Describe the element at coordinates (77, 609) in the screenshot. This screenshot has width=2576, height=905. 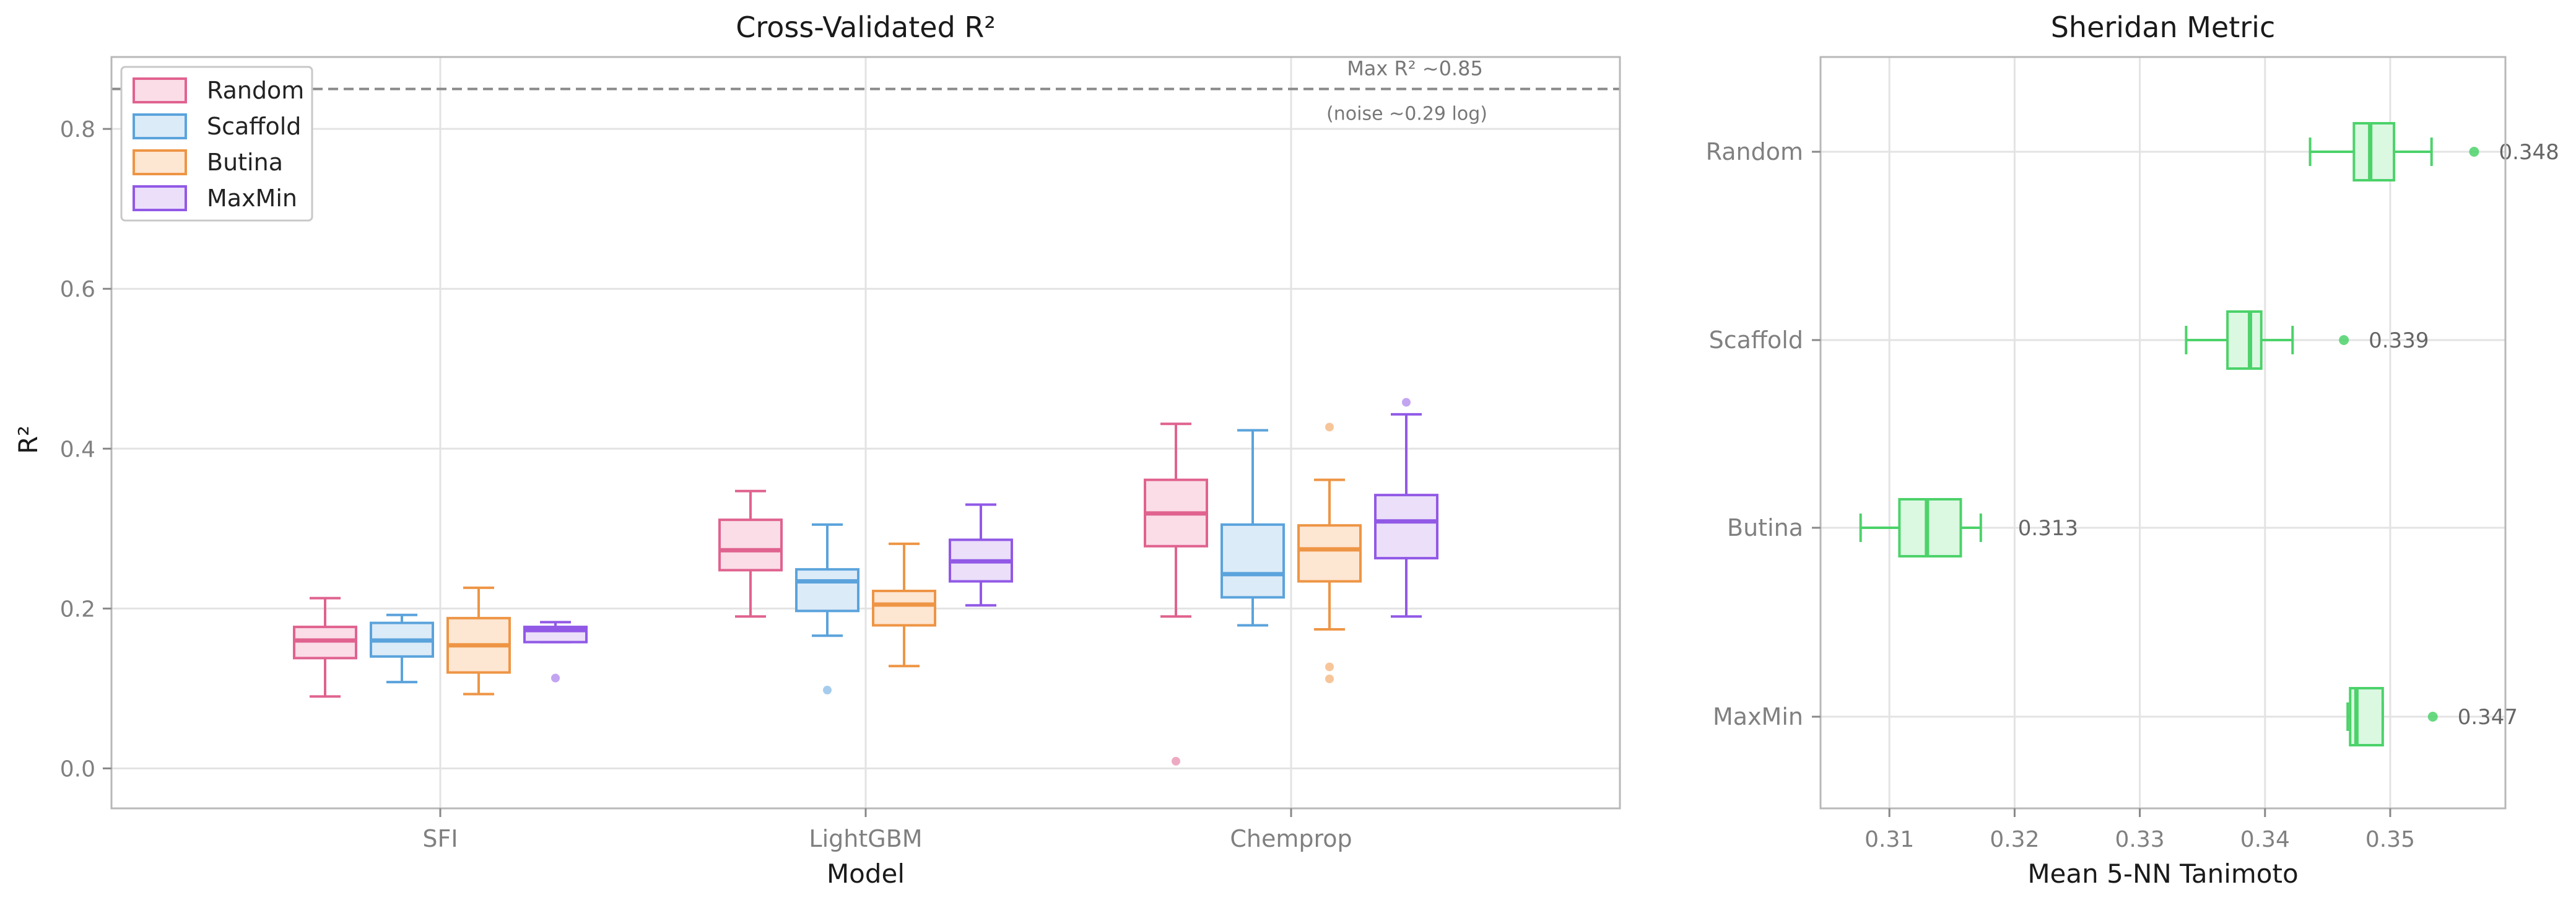
I see `r2-y-tick-label: 0.2` at that location.